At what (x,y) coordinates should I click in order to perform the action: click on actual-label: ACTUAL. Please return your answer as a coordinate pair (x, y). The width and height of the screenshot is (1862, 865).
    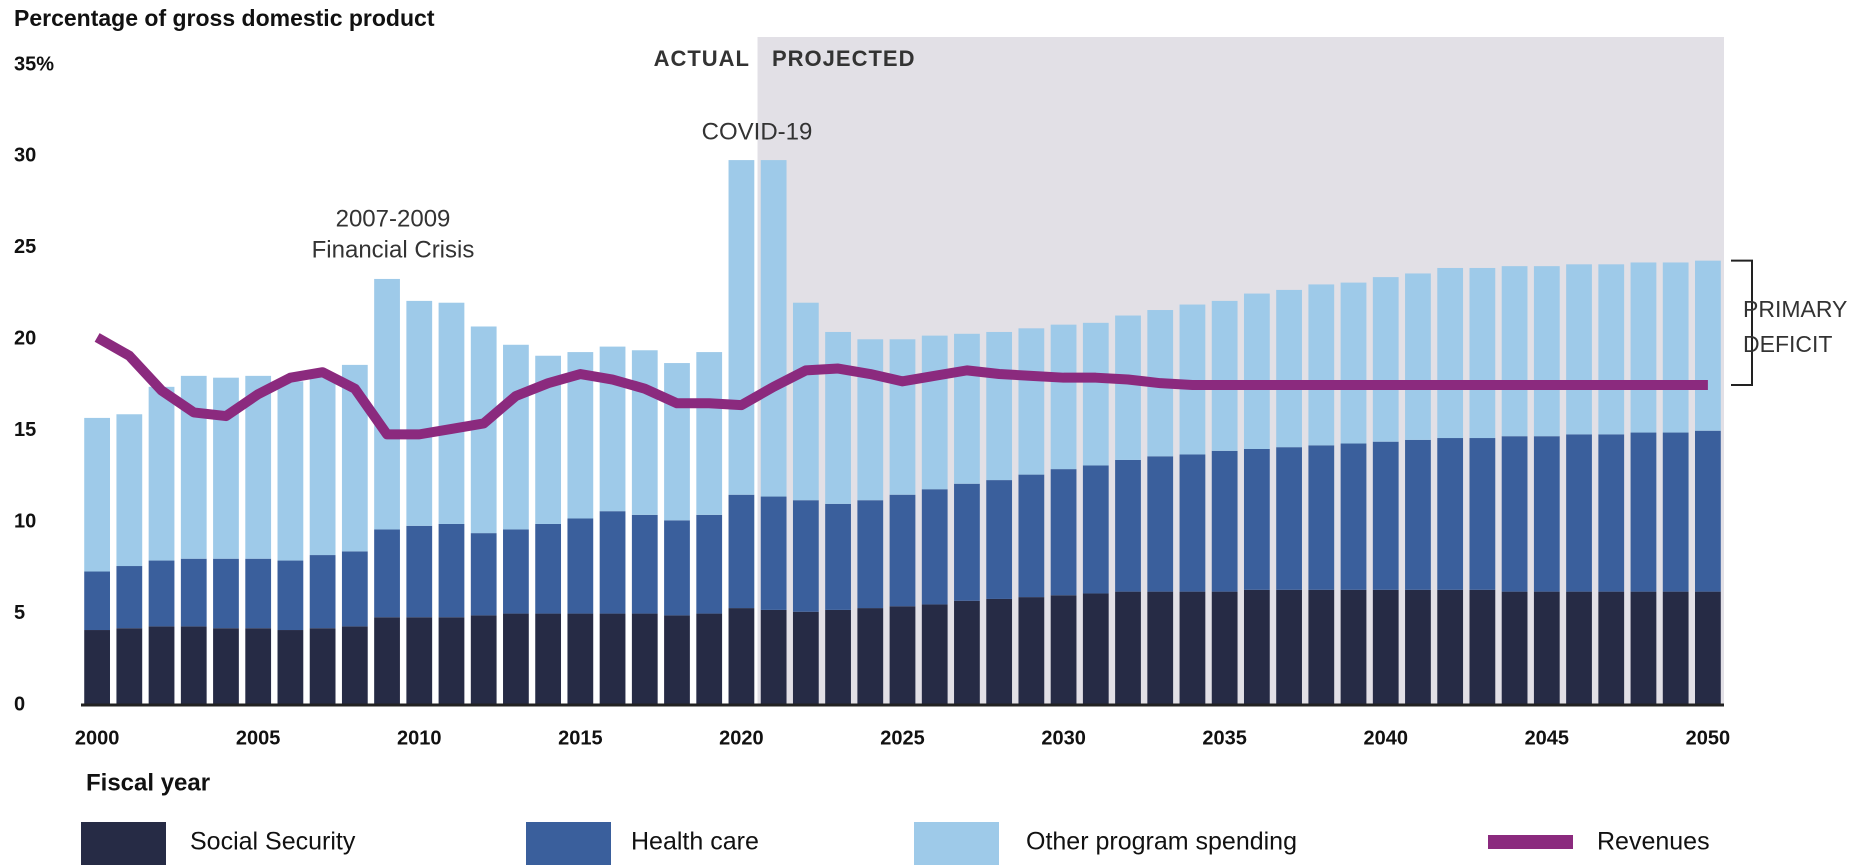
    Looking at the image, I should click on (702, 58).